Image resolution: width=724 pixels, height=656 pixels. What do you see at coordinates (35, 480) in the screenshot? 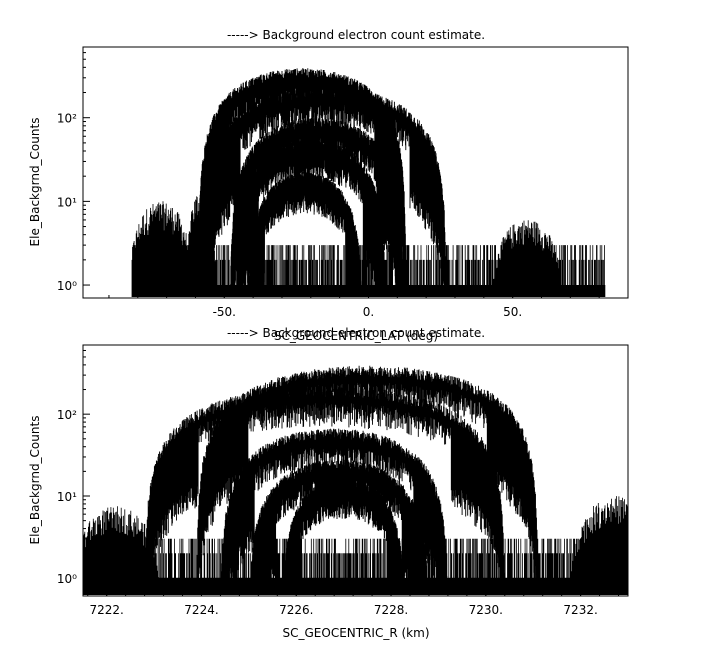
I see `bottom-chart-y-axis-label: Ele_Backgrnd_Counts` at bounding box center [35, 480].